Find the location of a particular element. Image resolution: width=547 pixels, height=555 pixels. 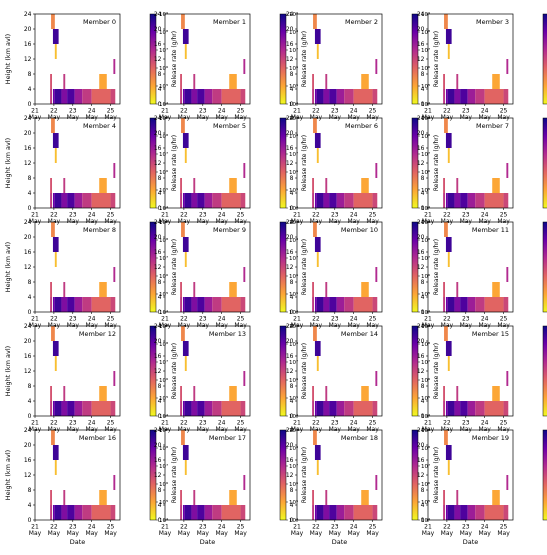

x-tick-day: 25 is located at coordinates (373, 527).